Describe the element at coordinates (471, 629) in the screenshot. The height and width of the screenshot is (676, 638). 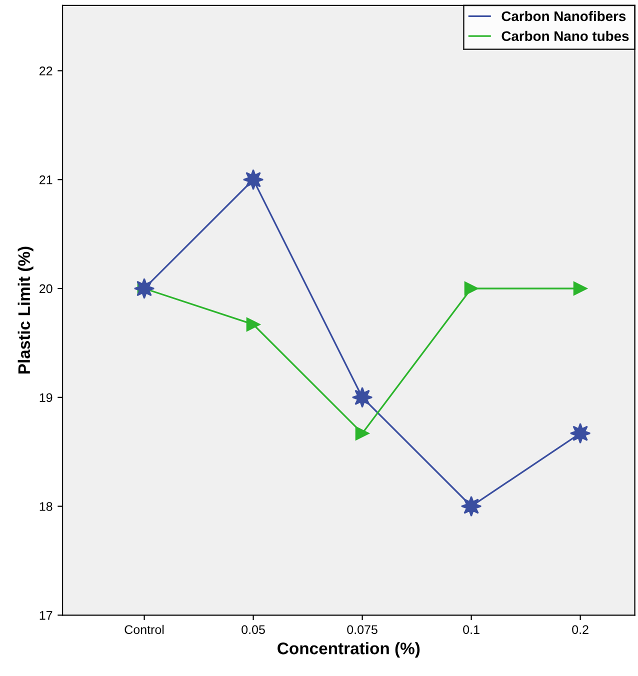
I see `x-tick-label: 0.1` at that location.